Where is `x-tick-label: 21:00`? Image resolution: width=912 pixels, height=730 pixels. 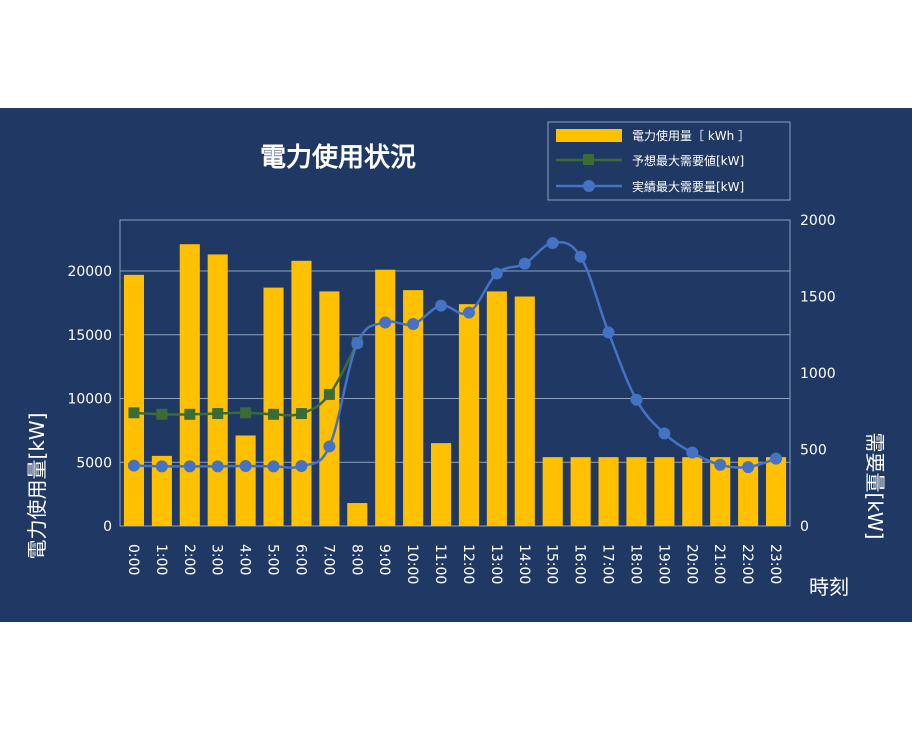 x-tick-label: 21:00 is located at coordinates (719, 564).